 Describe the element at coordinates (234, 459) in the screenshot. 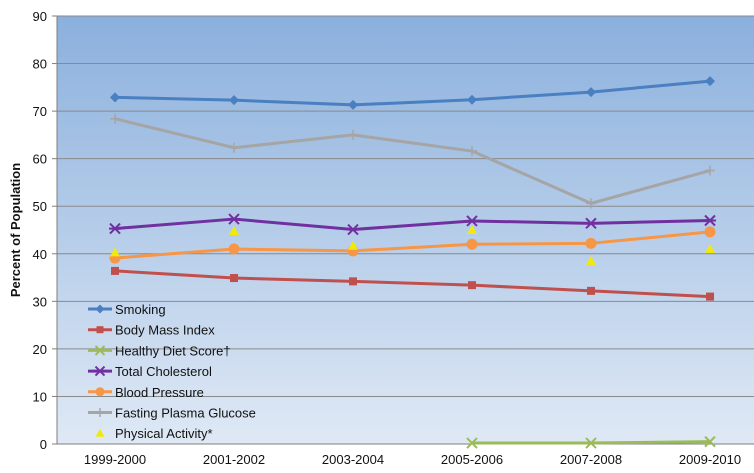

I see `x-tick-label: 2001-2002` at that location.